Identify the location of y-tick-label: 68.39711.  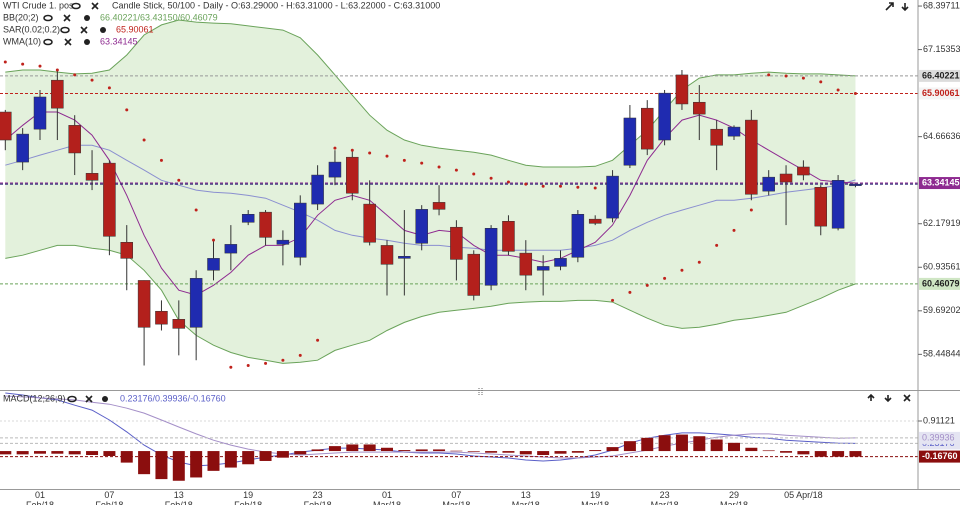
(941, 5).